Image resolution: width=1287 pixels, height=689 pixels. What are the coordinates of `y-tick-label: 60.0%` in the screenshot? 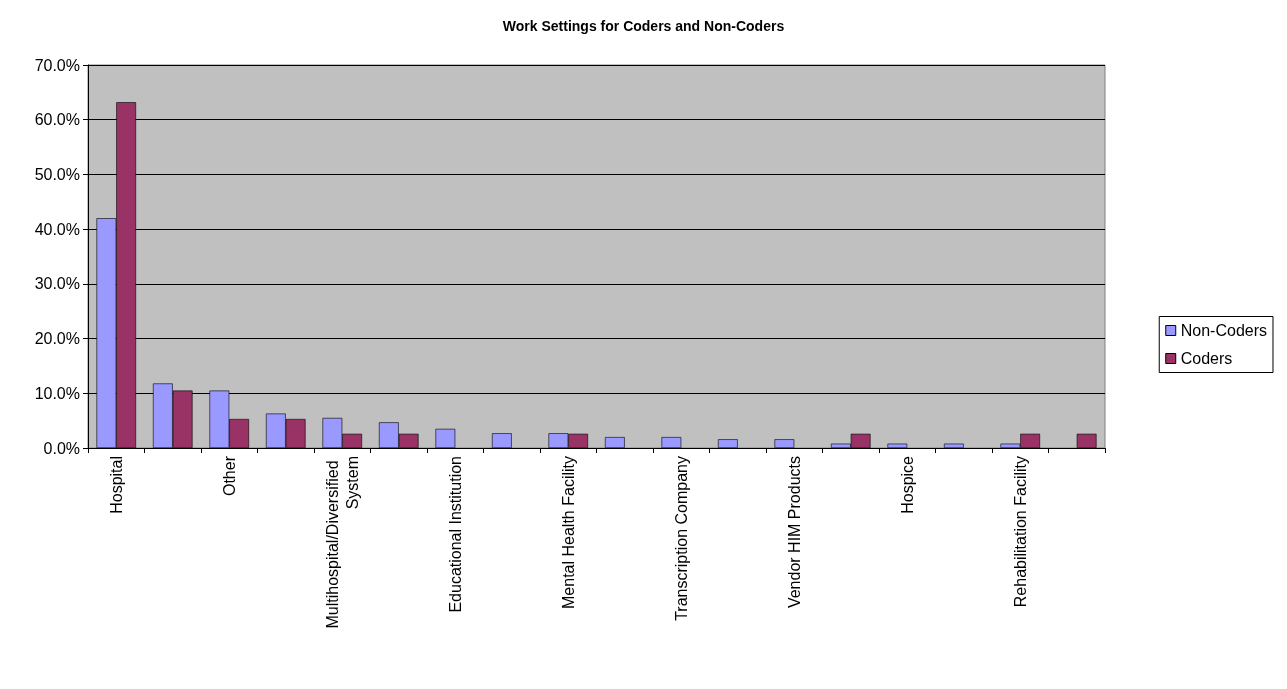 It's located at (57, 120).